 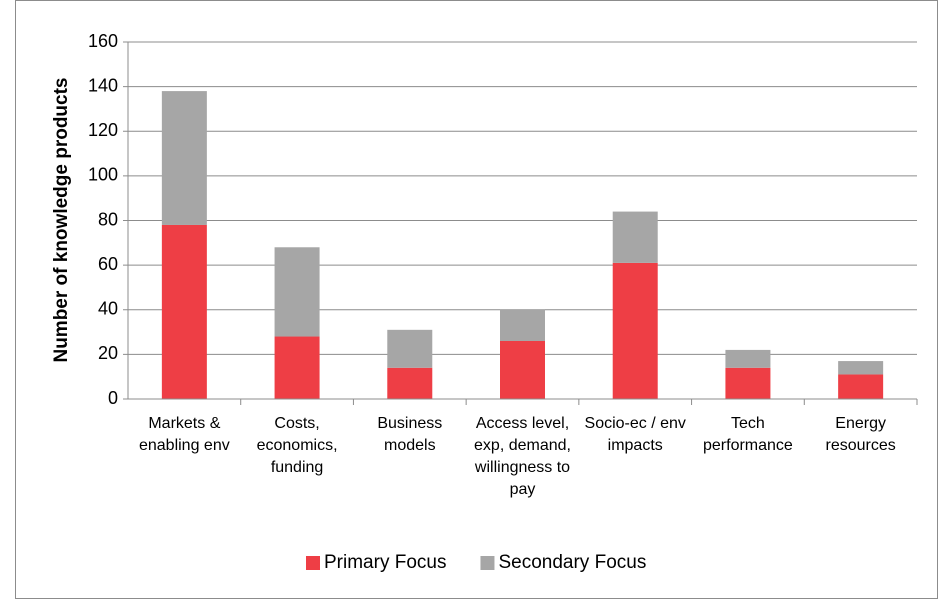 What do you see at coordinates (103, 175) in the screenshot?
I see `y-tick-label: 100` at bounding box center [103, 175].